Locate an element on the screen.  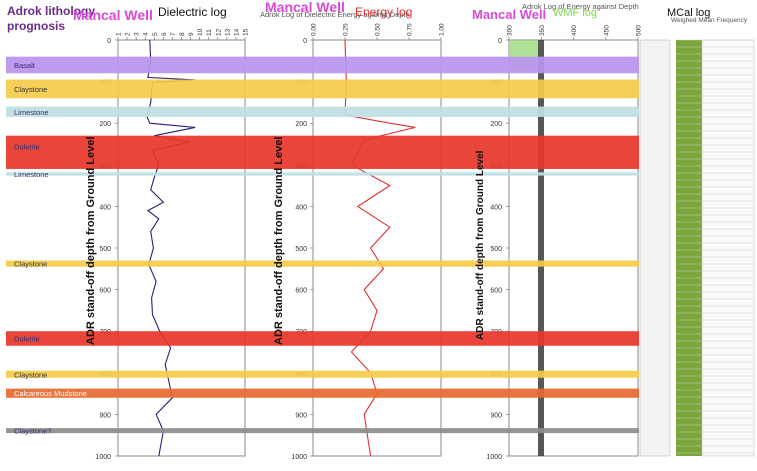
litho-band-label-7: Claystone is located at coordinates (30, 374).